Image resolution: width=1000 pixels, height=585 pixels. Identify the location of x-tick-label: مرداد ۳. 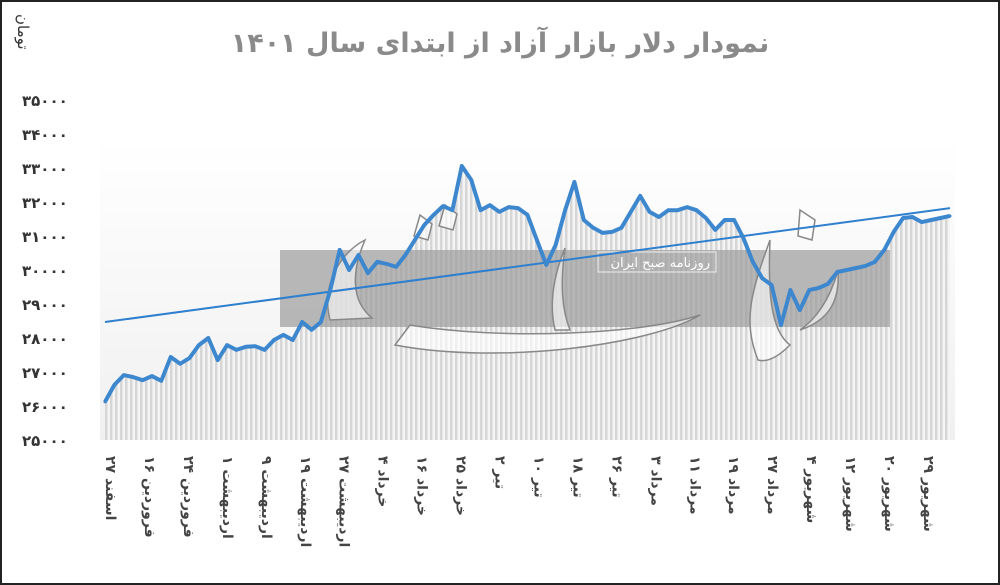
(655, 481).